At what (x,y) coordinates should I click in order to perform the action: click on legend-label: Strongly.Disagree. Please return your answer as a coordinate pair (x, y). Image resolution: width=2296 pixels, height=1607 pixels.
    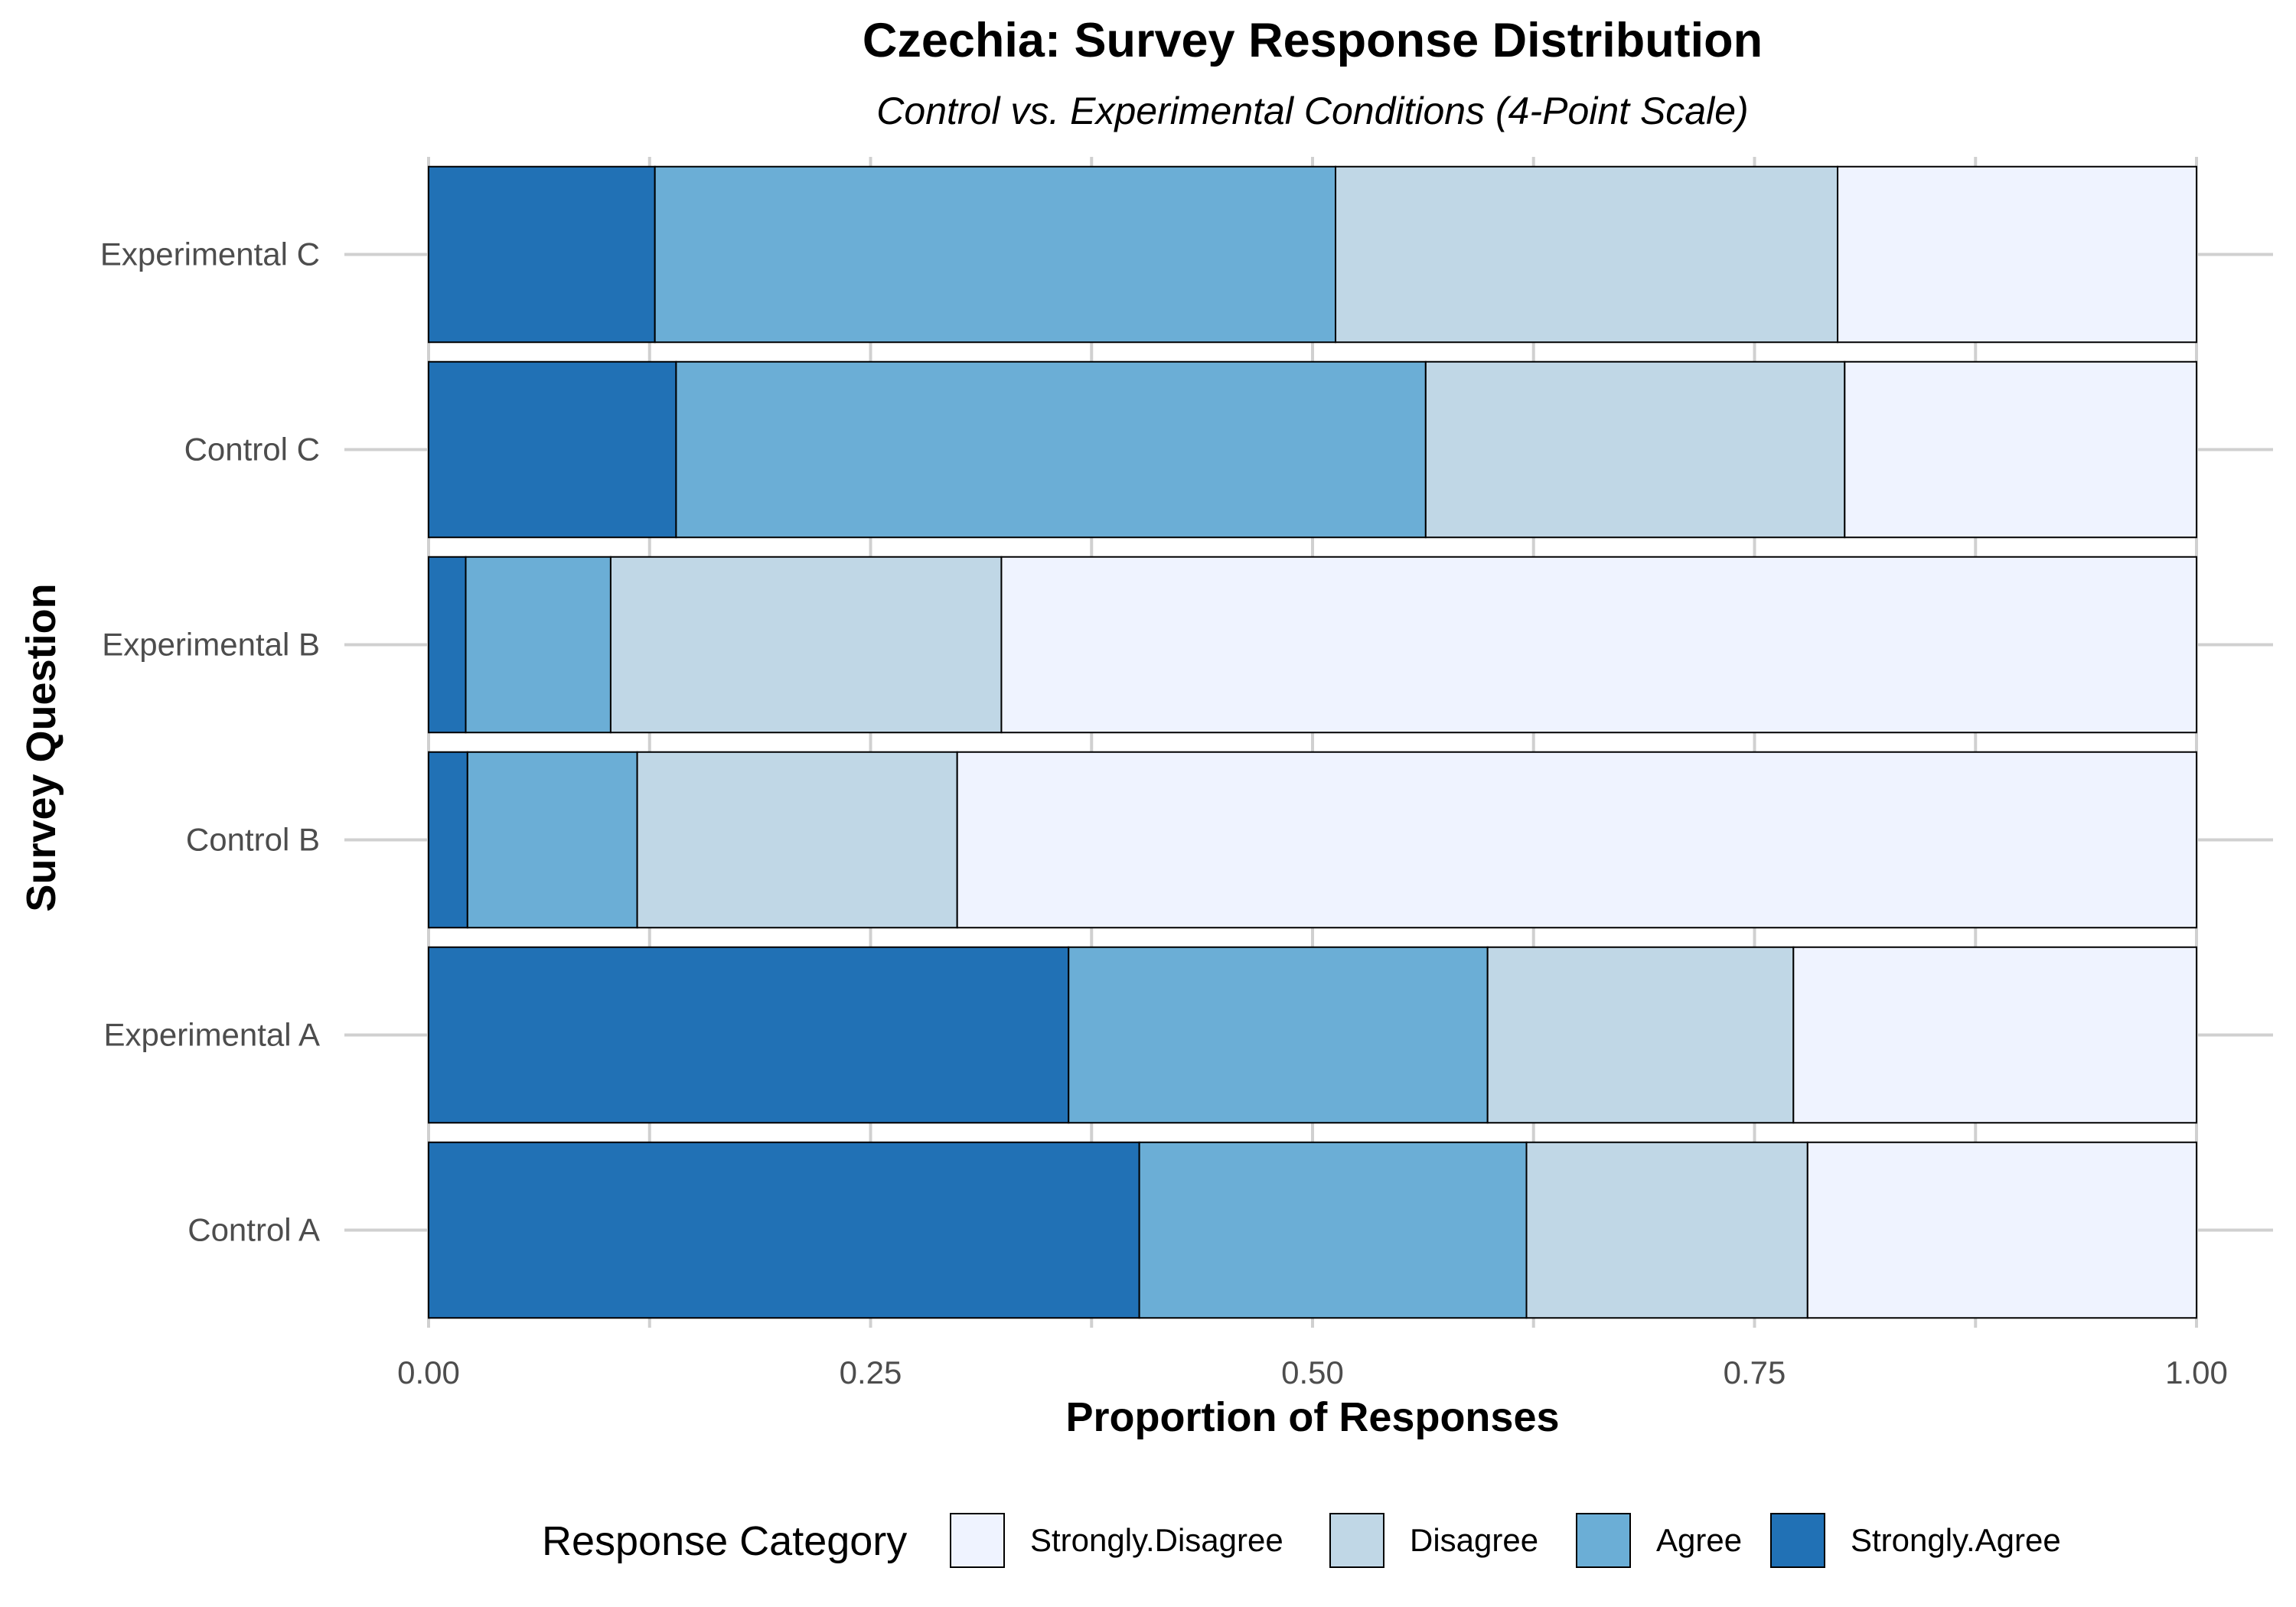
    Looking at the image, I should click on (1156, 1540).